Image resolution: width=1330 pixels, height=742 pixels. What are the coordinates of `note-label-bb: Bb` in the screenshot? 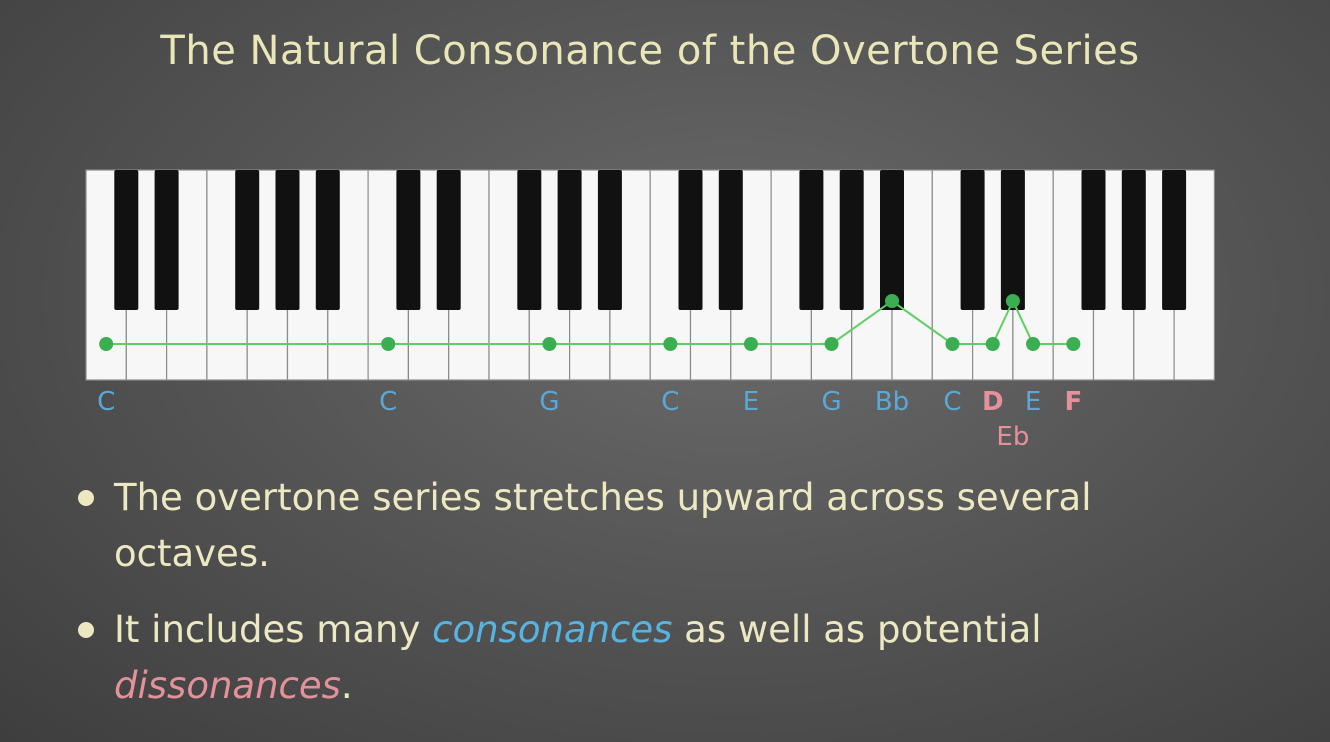 It's located at (892, 402).